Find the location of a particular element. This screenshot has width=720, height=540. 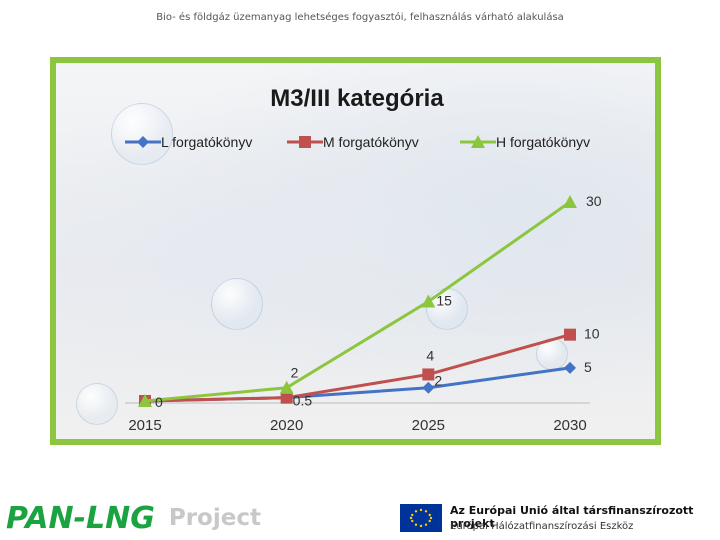

data-label: 30 is located at coordinates (594, 201).